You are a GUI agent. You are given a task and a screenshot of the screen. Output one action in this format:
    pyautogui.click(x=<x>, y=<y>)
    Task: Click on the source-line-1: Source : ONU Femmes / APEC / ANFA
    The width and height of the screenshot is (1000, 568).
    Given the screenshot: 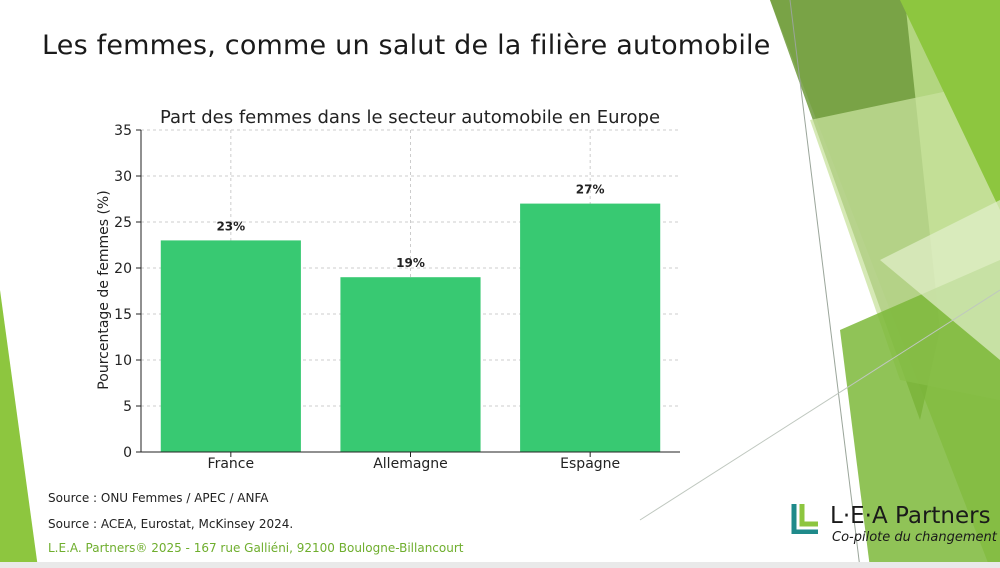 What is the action you would take?
    pyautogui.click(x=158, y=498)
    